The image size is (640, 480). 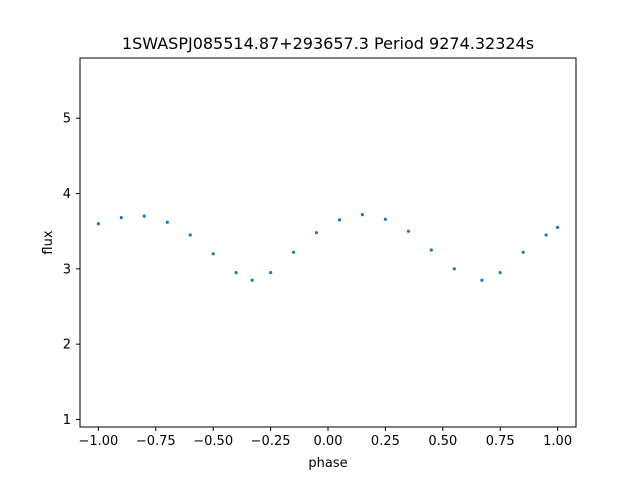 I want to click on x-tick-label: −0.75, so click(x=156, y=441).